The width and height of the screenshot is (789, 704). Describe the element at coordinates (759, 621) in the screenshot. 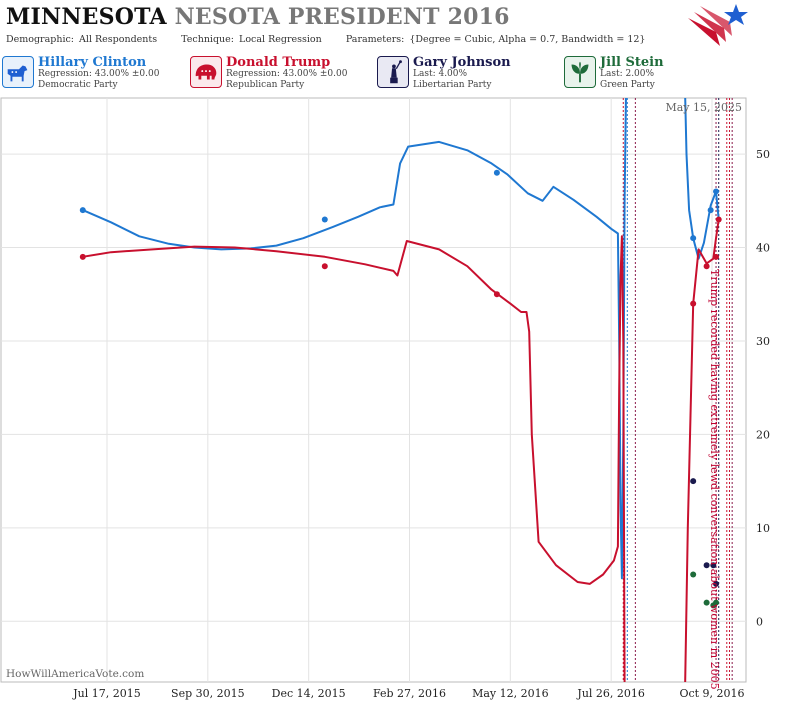

I see `y-tick-label: 0` at that location.